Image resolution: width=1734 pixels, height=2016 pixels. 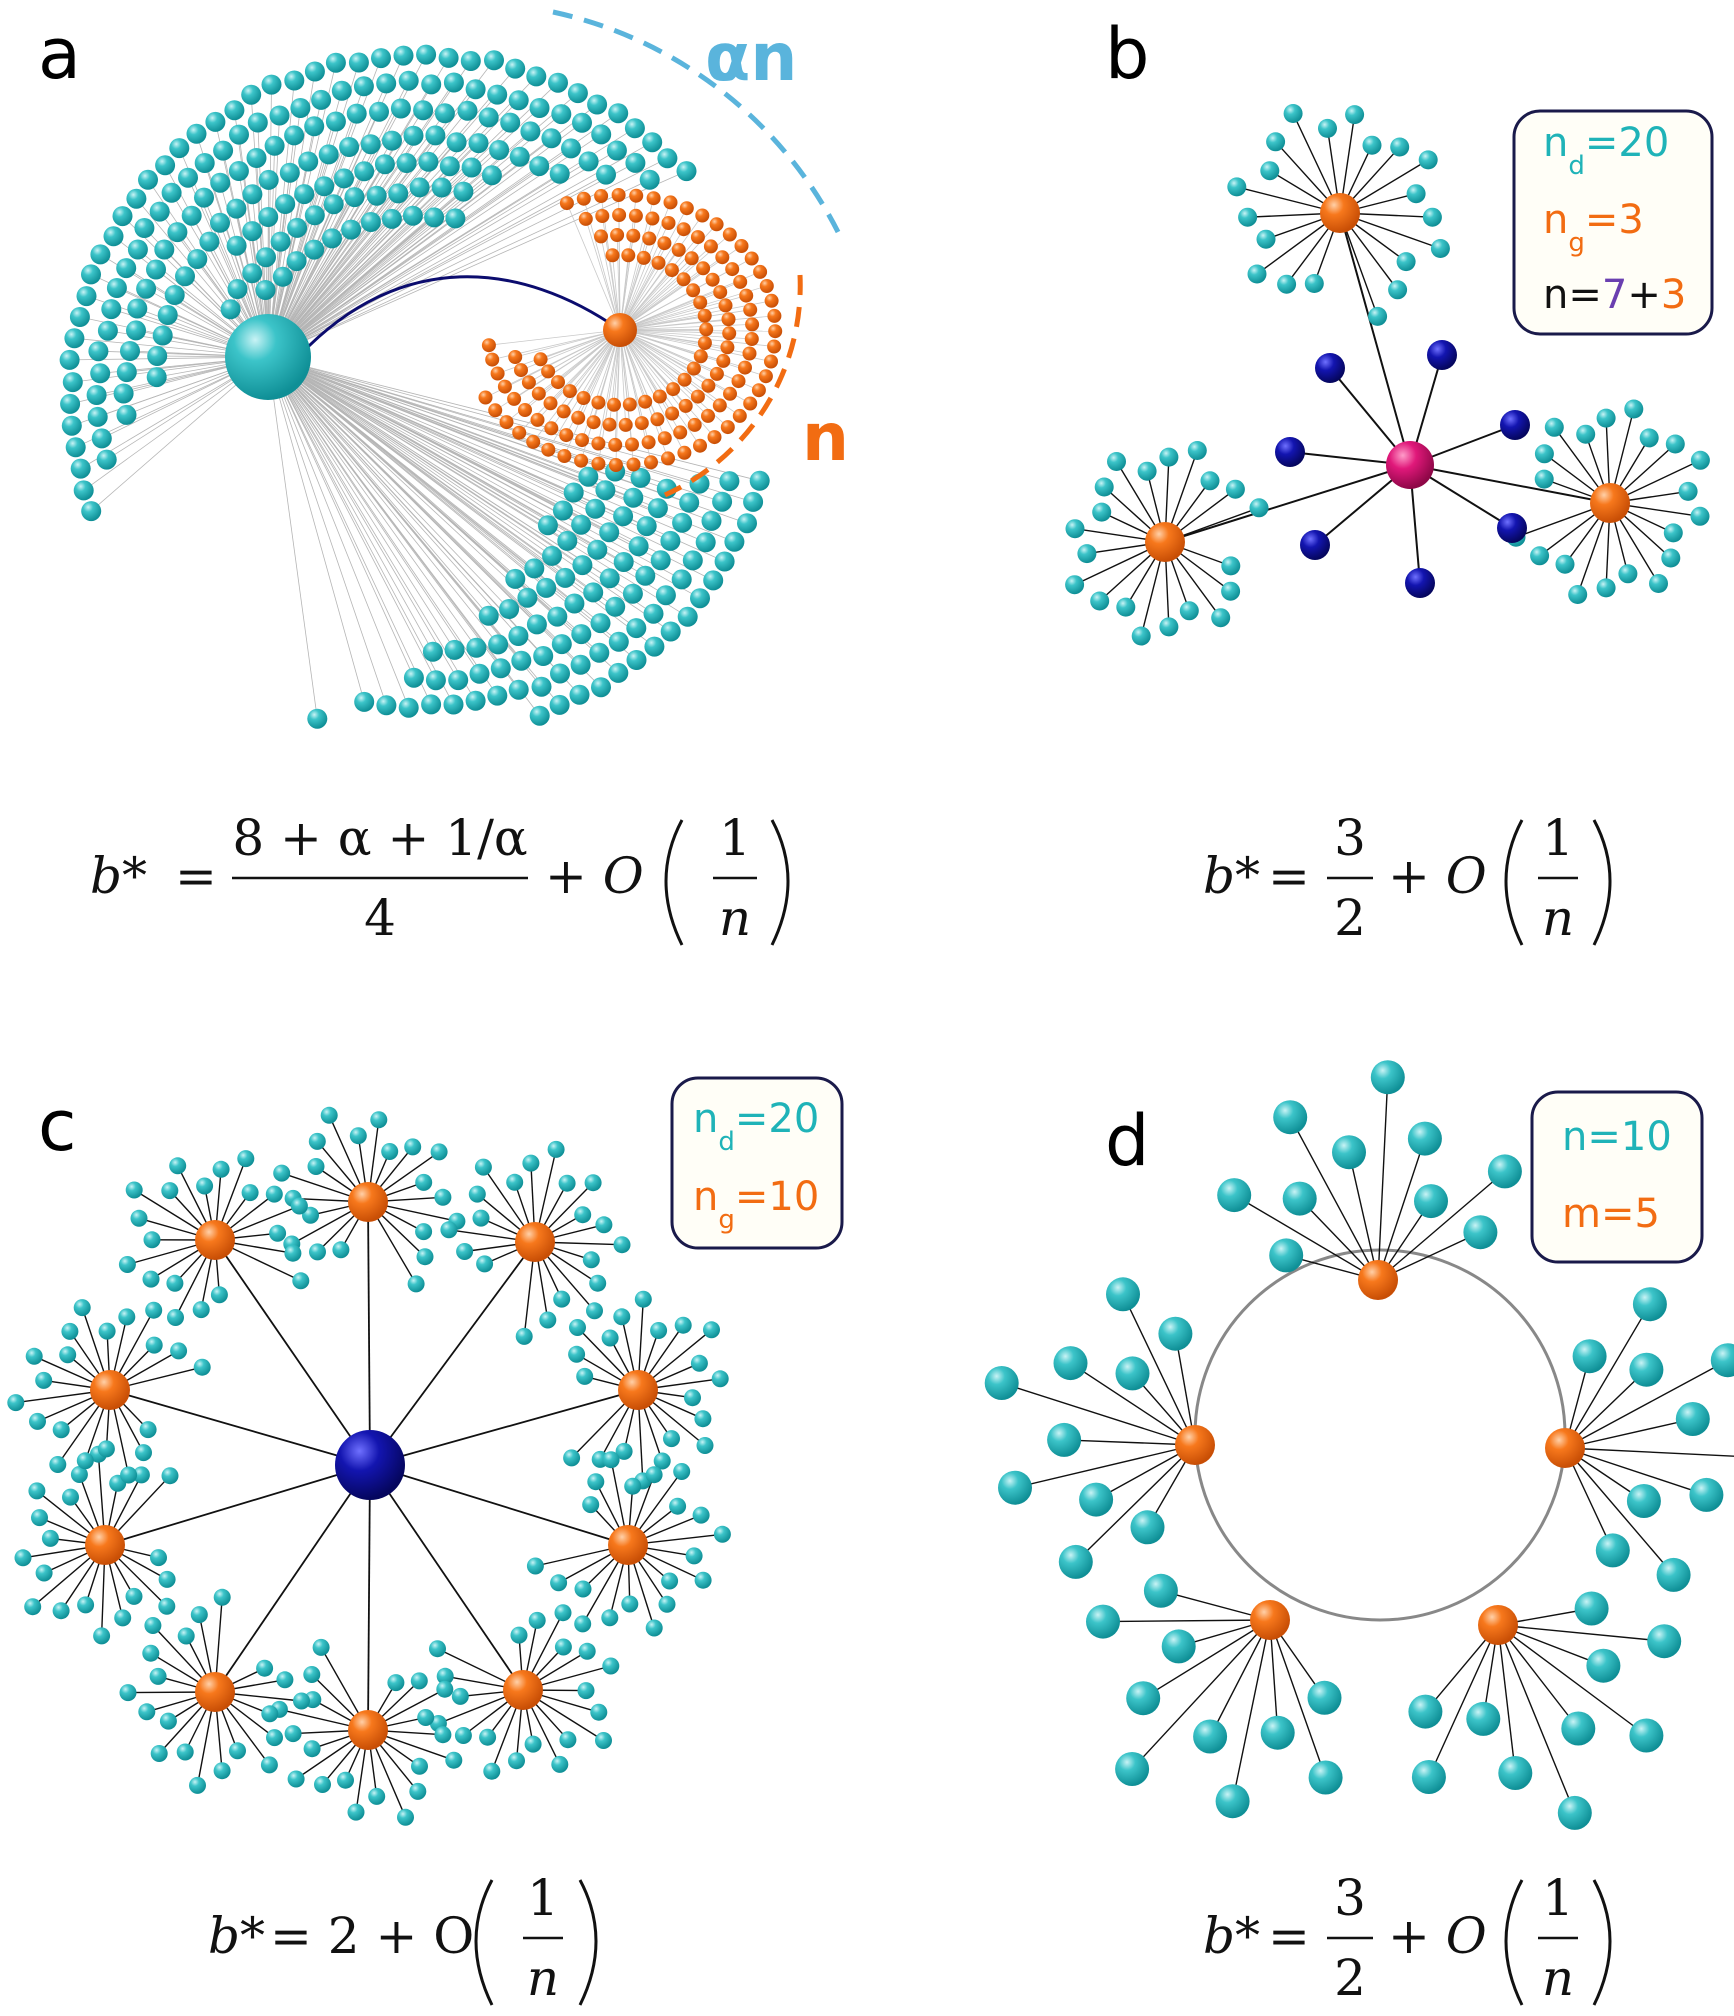 I want to click on formula-d-lhs: b*, so click(x=1231, y=1936).